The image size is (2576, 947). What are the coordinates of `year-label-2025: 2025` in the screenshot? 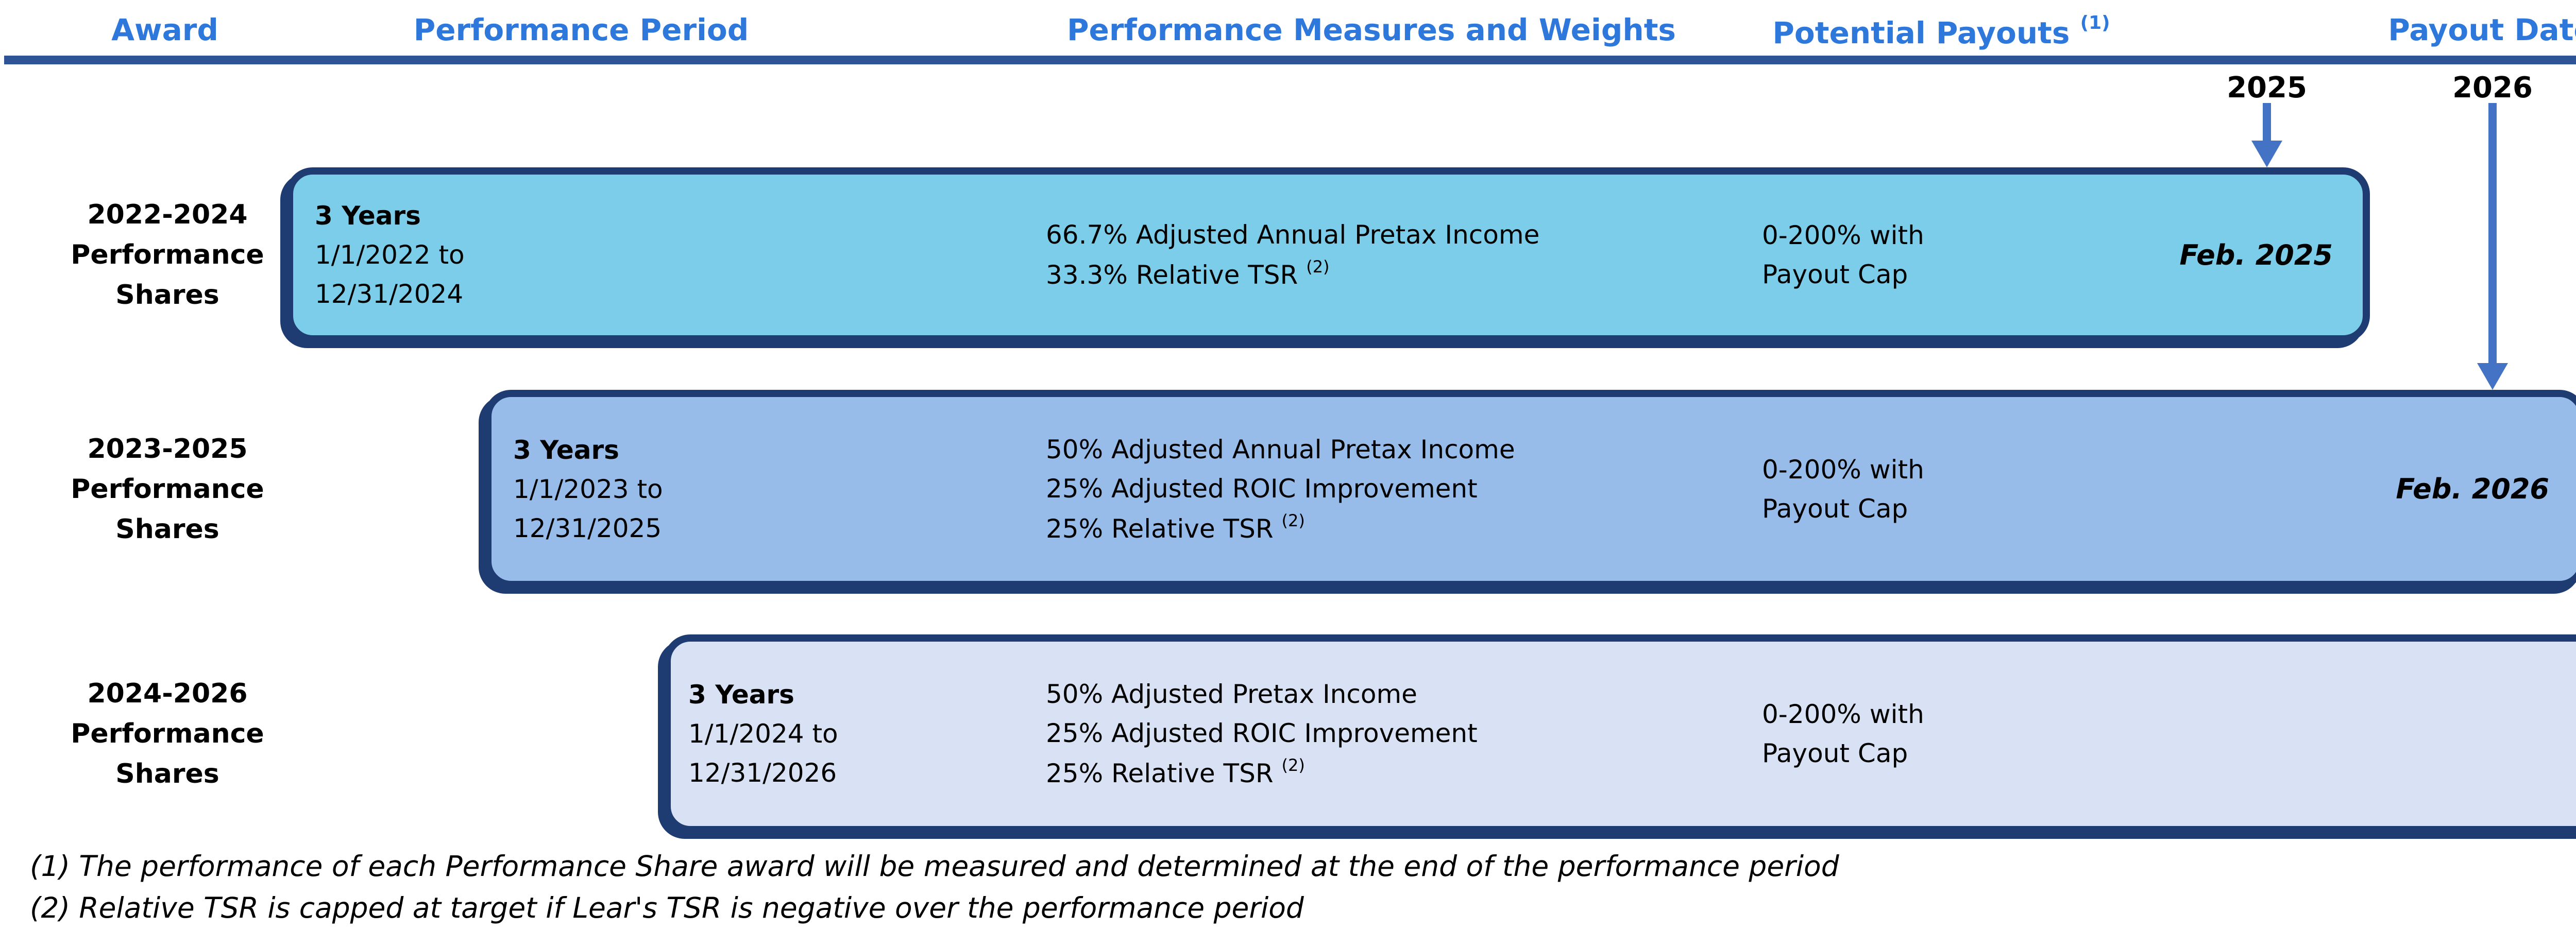 It's located at (2267, 88).